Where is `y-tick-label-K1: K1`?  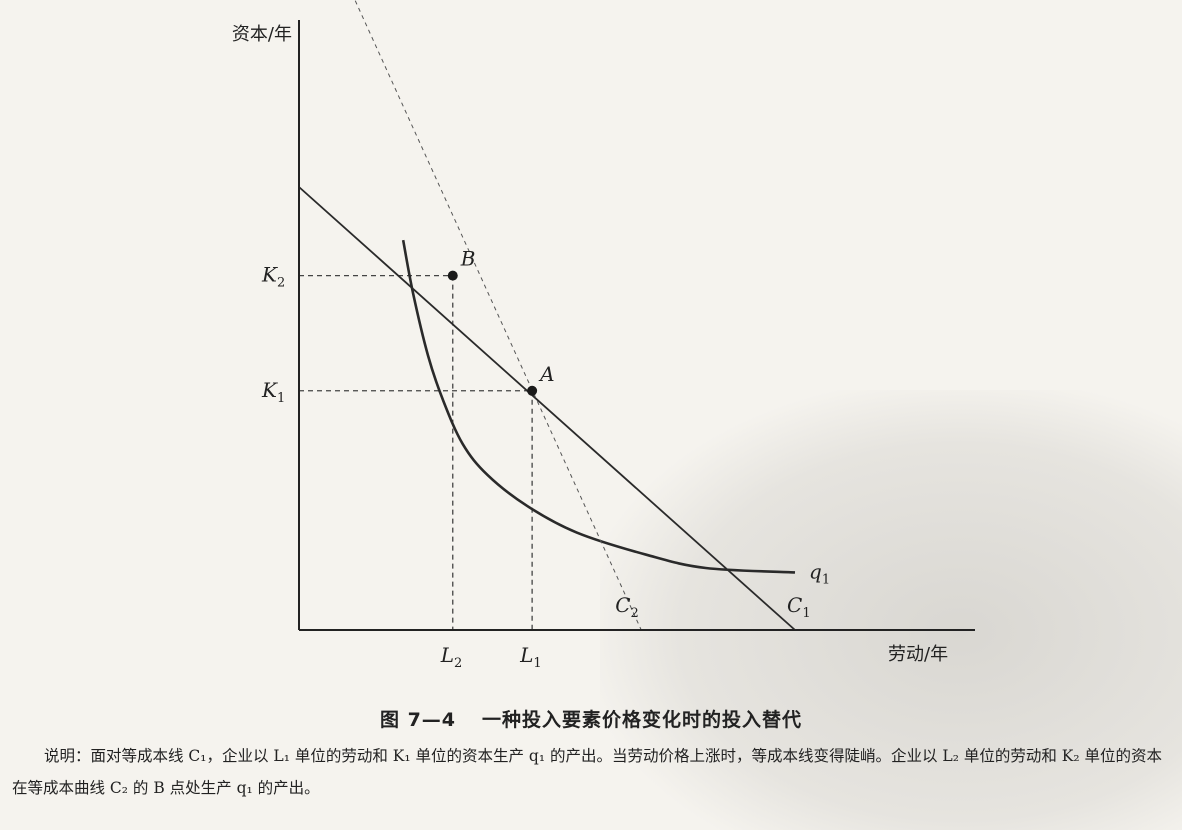
y-tick-label-K1: K1 is located at coordinates (273, 392).